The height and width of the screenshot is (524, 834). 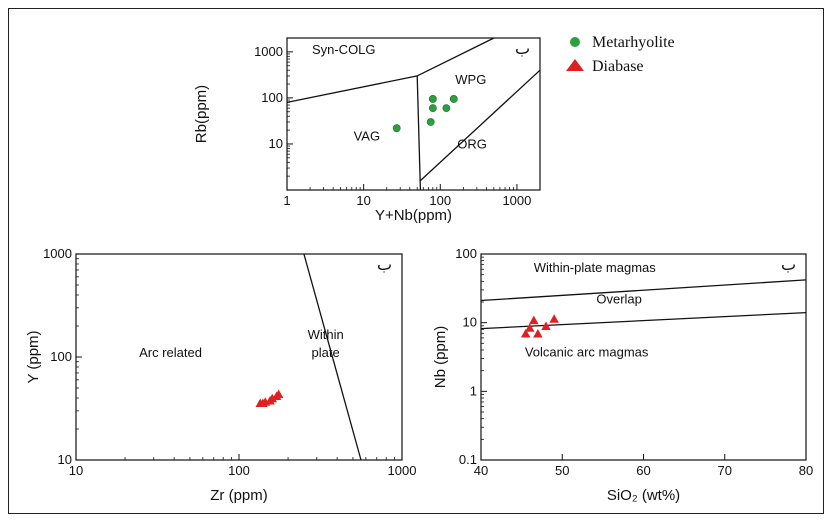 I want to click on field-label: Volcanic arc magmas, so click(x=587, y=352).